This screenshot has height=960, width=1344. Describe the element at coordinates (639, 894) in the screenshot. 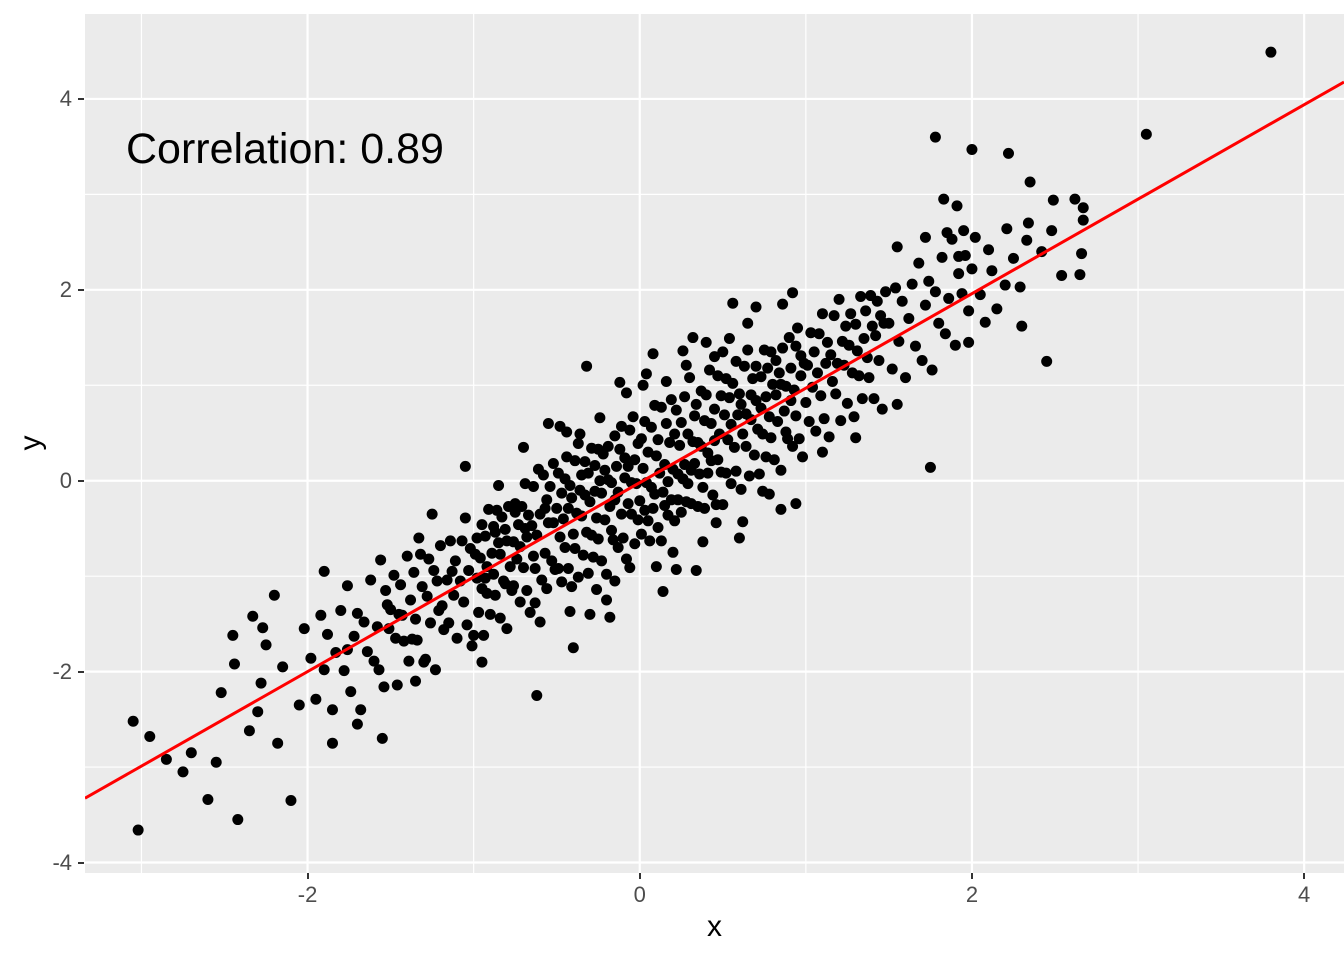

I see `x-tick-label: 0` at that location.